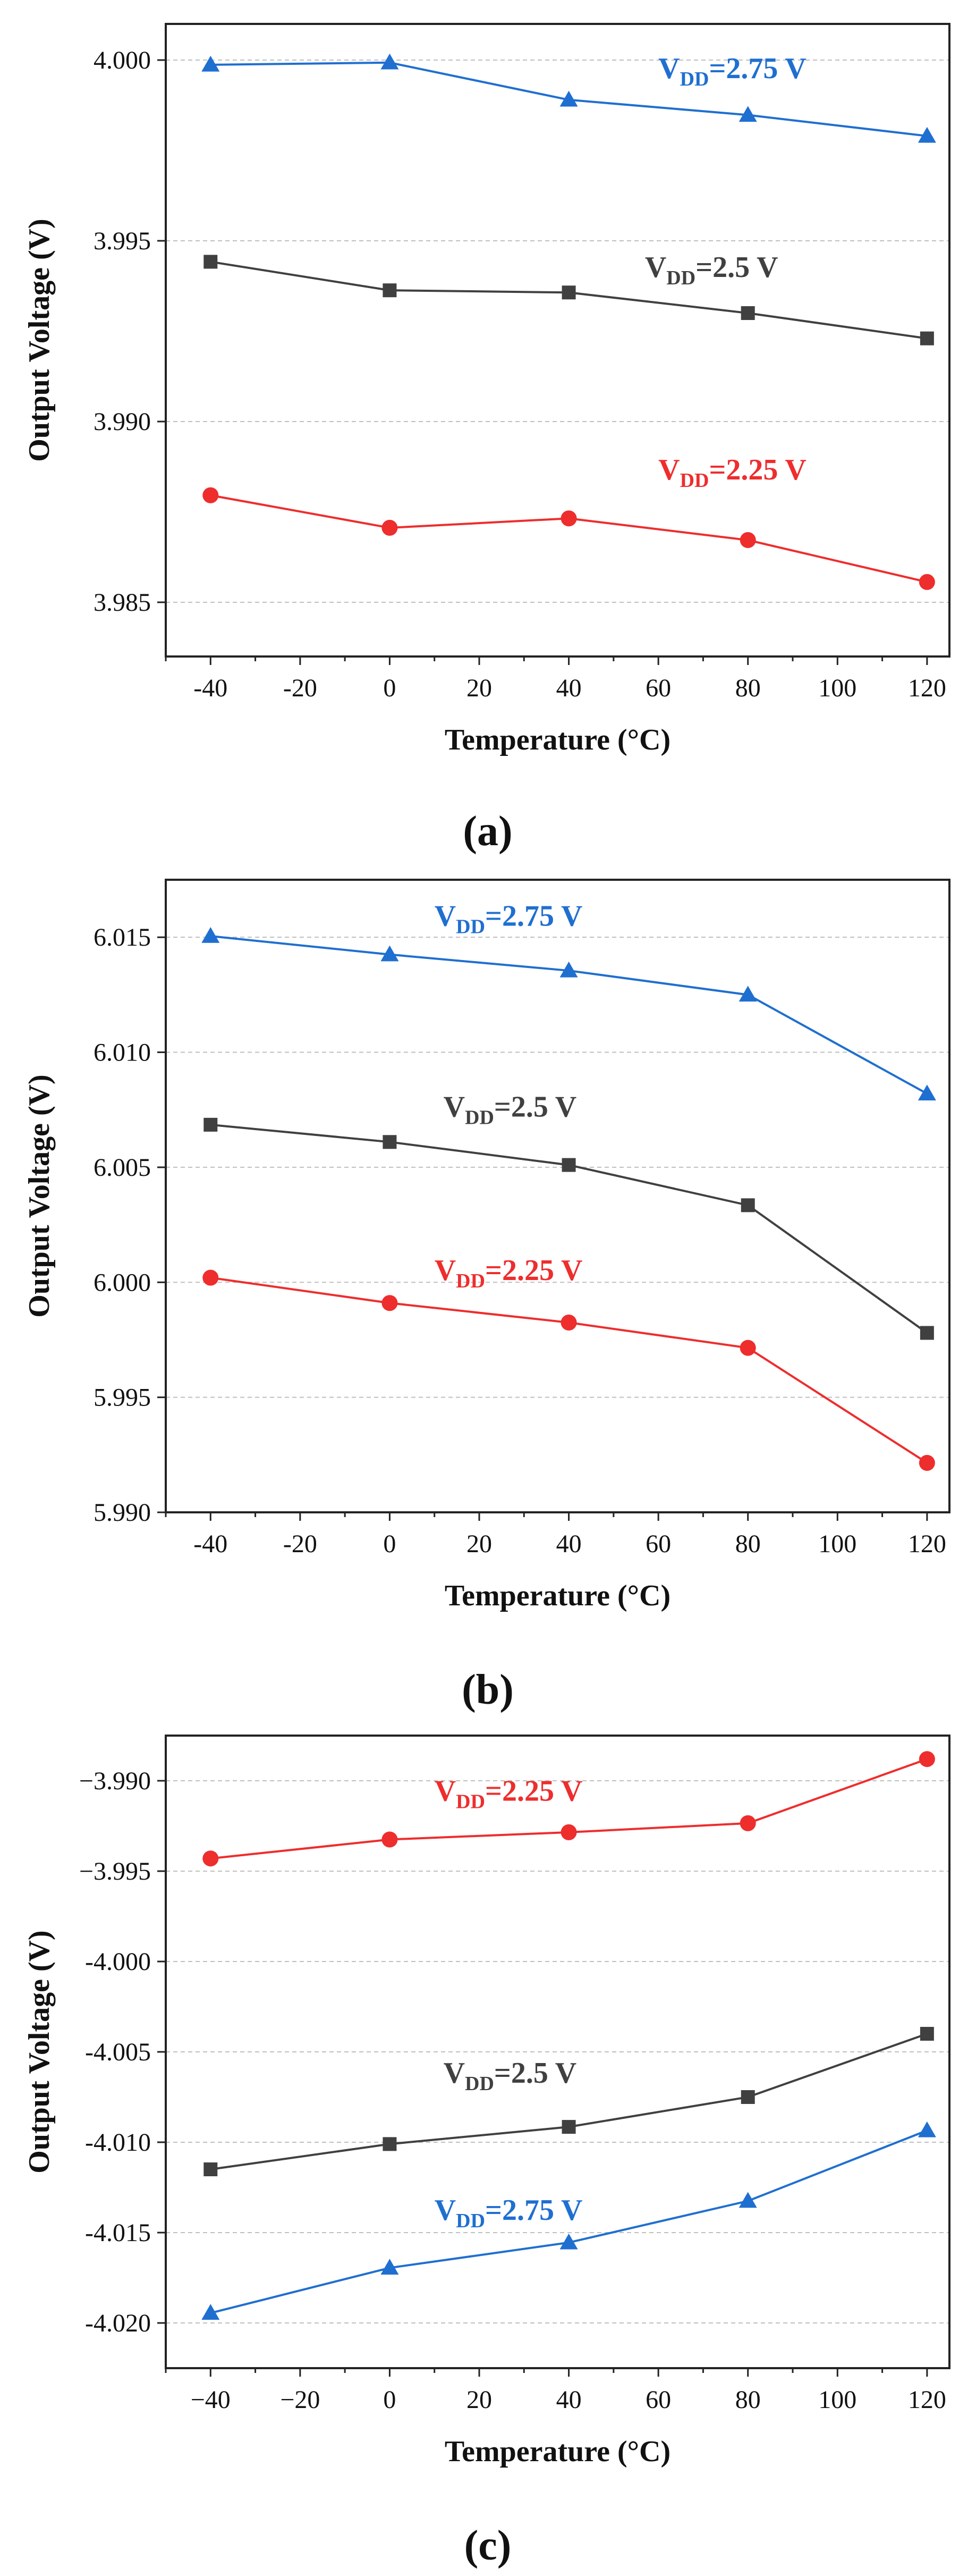  I want to click on y-tick-label: -4.005, so click(118, 2052).